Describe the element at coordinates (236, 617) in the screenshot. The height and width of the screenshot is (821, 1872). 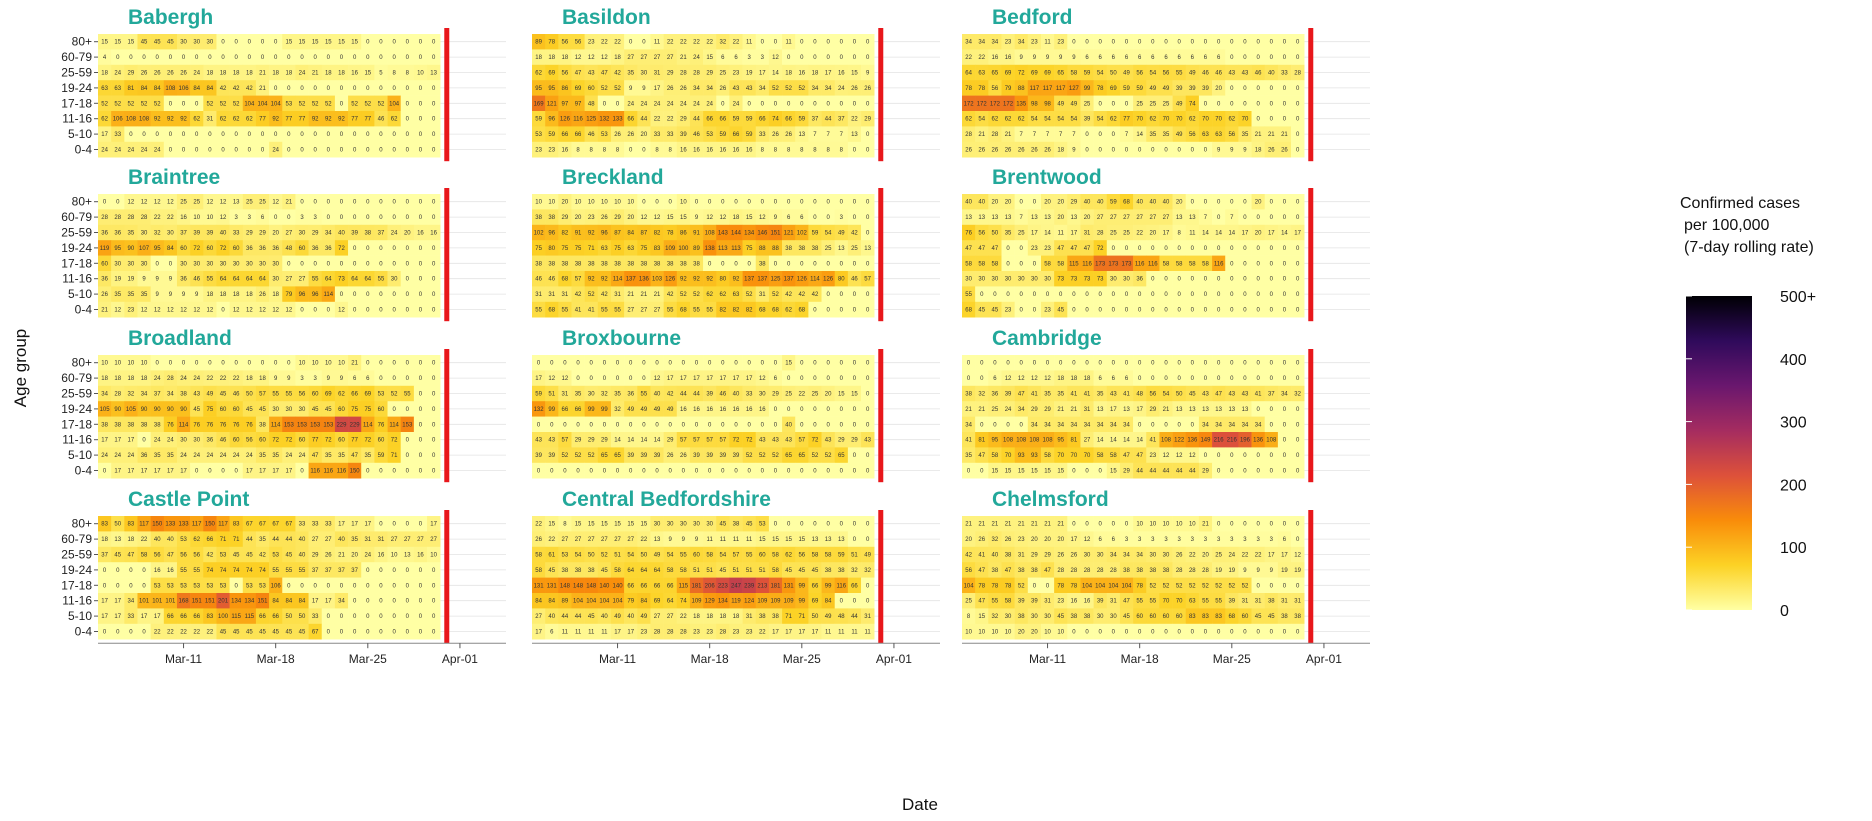
I see `cell-value-label: 115` at that location.